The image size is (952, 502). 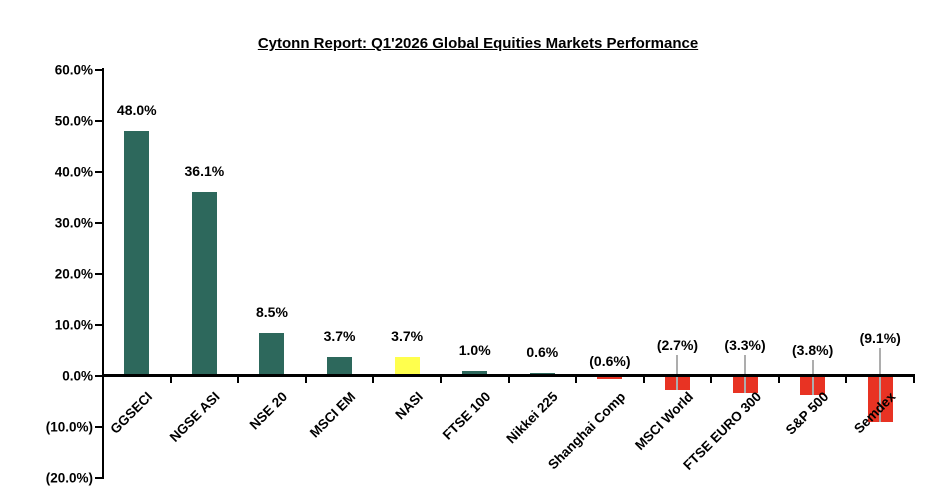 What do you see at coordinates (474, 349) in the screenshot?
I see `bar-value-label: 1.0%` at bounding box center [474, 349].